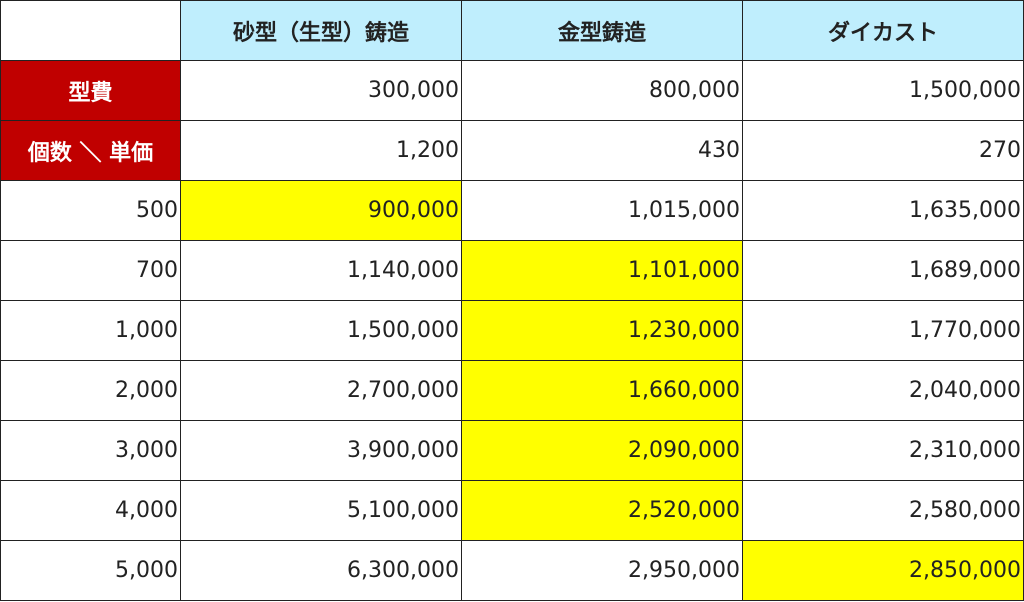  Describe the element at coordinates (321, 570) in the screenshot. I see `cell-value: 6,300,000` at that location.